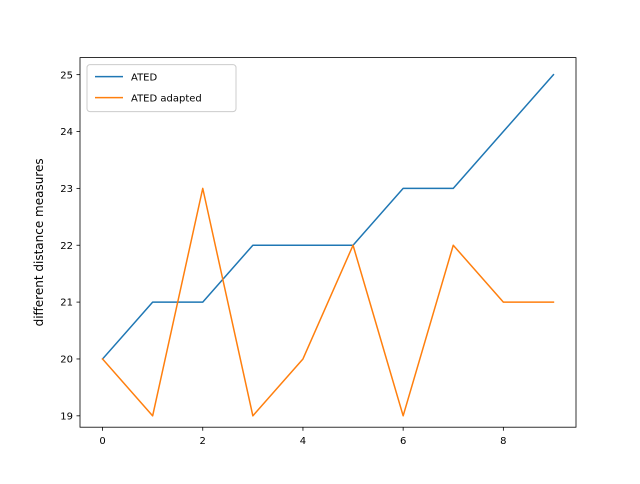 This screenshot has height=484, width=640. What do you see at coordinates (166, 99) in the screenshot?
I see `legend-label-1: ATED adapted` at bounding box center [166, 99].